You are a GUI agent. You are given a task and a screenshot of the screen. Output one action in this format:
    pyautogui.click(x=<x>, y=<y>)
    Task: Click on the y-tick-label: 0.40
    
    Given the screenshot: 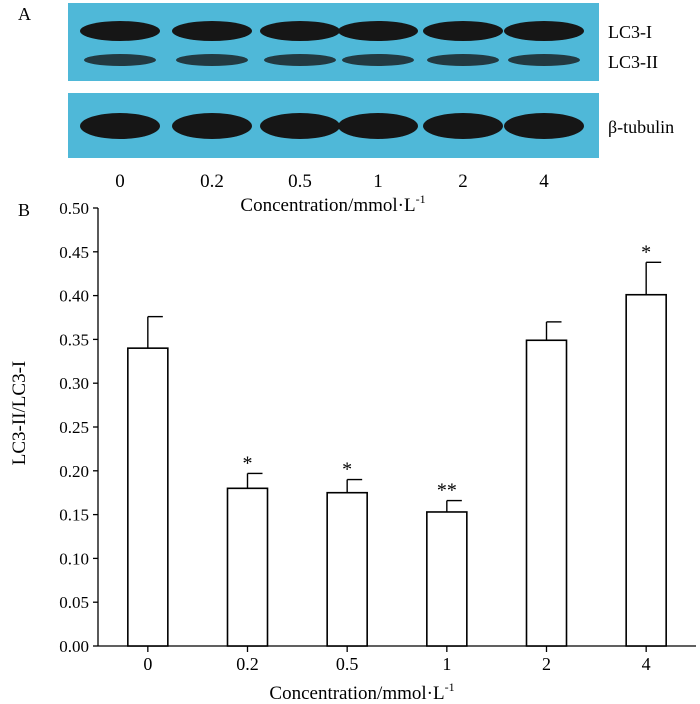 What is the action you would take?
    pyautogui.click(x=74, y=296)
    